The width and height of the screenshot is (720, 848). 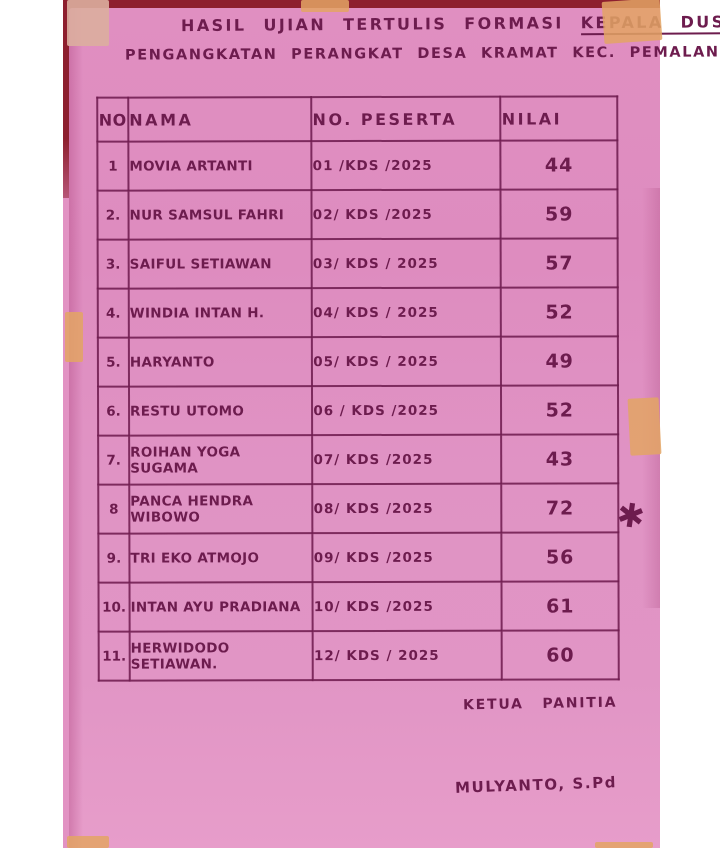 I want to click on cell-peserta: 10/ KDS /2025, so click(x=407, y=606).